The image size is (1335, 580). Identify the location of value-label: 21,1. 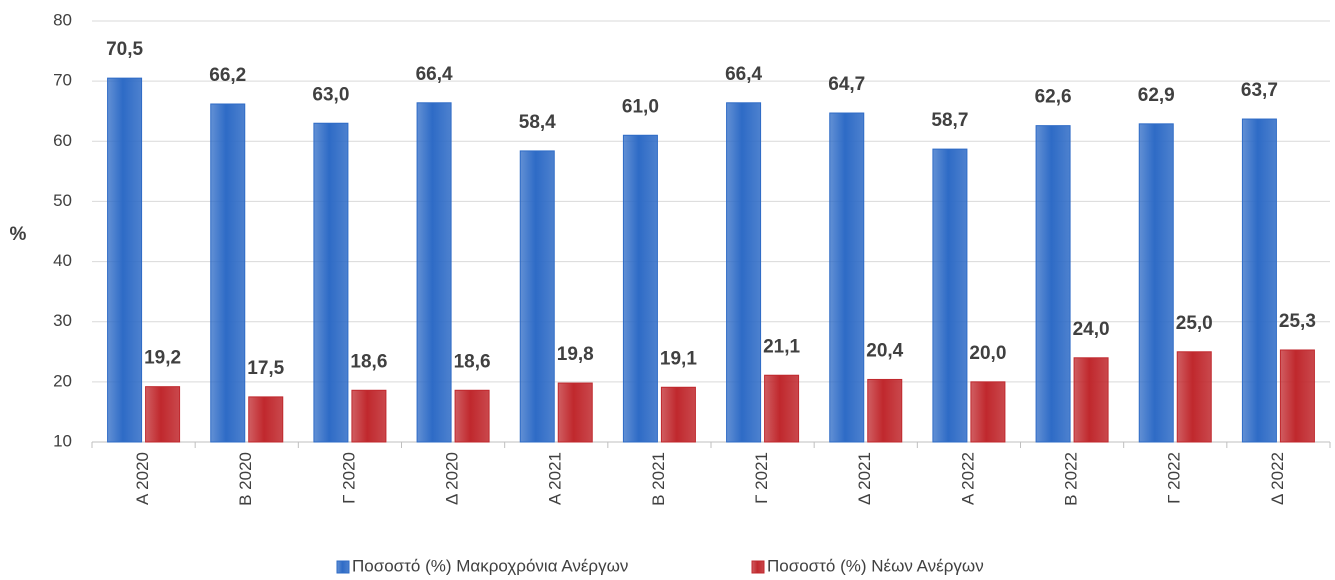
(781, 346).